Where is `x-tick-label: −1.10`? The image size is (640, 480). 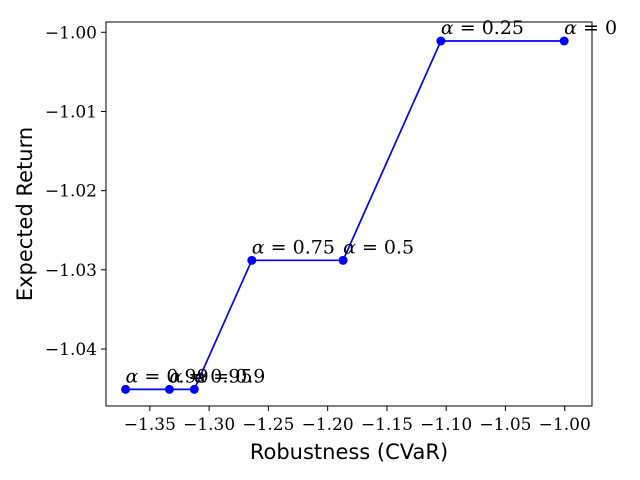
x-tick-label: −1.10 is located at coordinates (446, 425).